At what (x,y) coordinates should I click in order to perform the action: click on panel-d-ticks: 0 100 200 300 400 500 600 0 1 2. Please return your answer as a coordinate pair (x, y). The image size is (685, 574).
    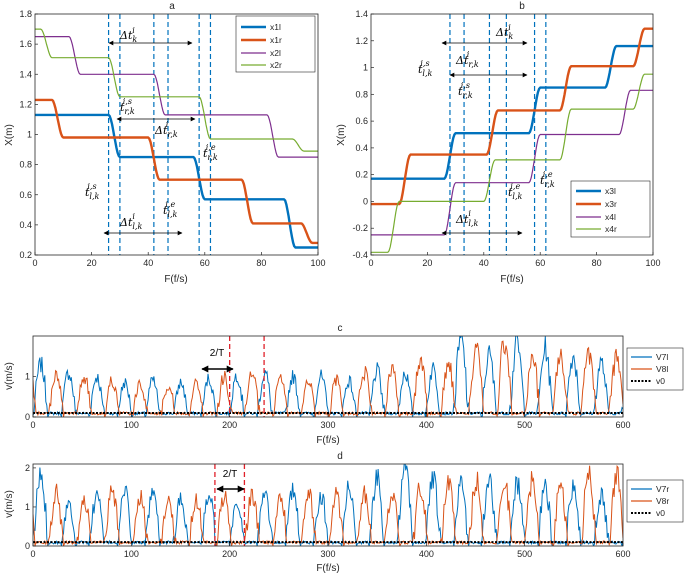
    Looking at the image, I should click on (328, 511).